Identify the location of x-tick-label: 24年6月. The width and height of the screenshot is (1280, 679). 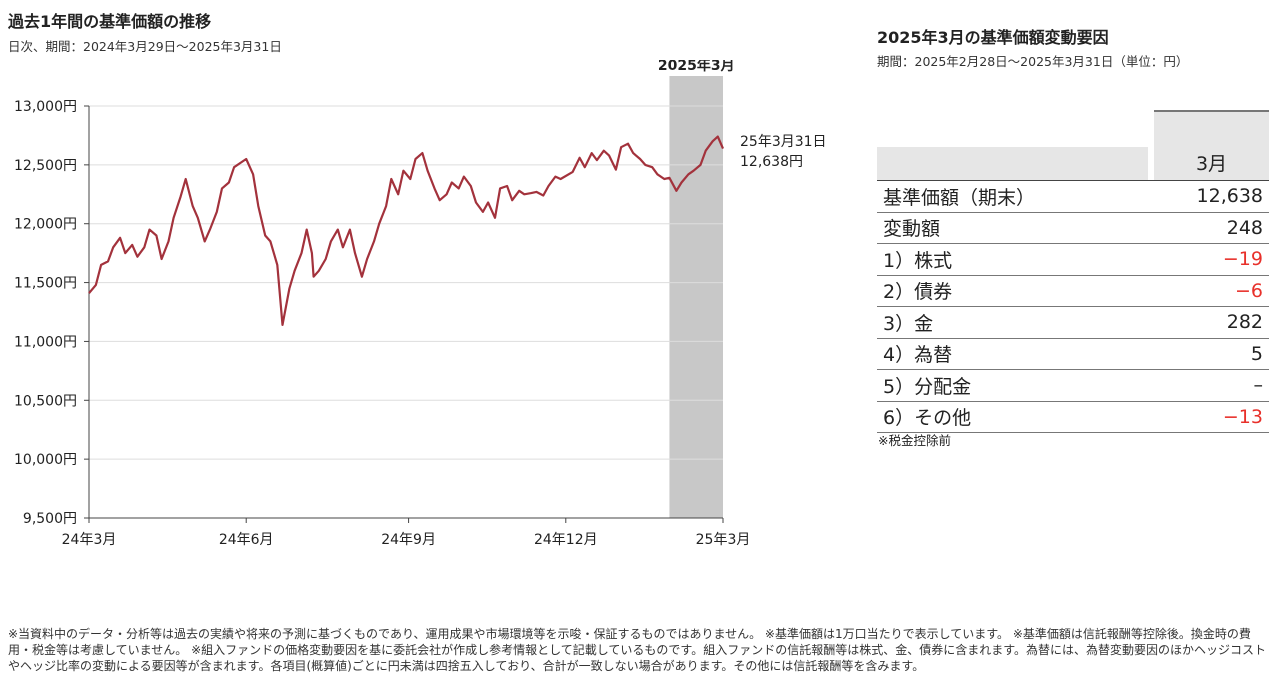
(246, 540).